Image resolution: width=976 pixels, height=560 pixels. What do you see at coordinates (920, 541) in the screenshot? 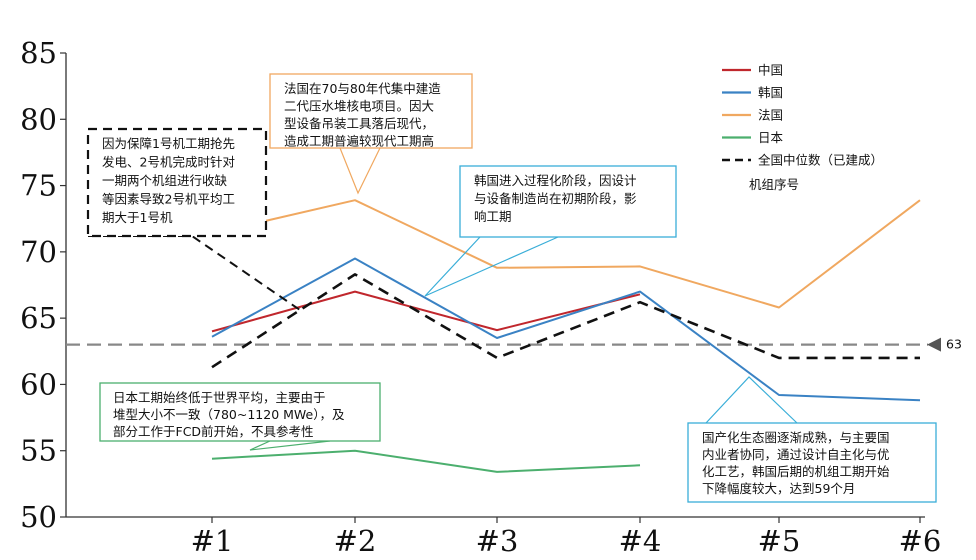
I see `x-tick-label: #6` at bounding box center [920, 541].